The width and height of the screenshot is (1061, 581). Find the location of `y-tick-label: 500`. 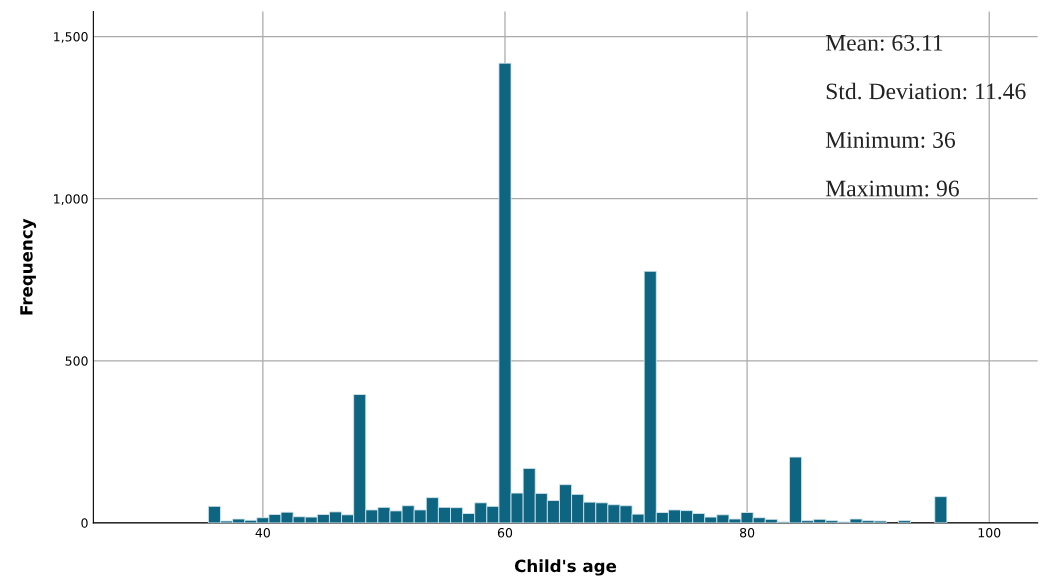

y-tick-label: 500 is located at coordinates (76, 361).